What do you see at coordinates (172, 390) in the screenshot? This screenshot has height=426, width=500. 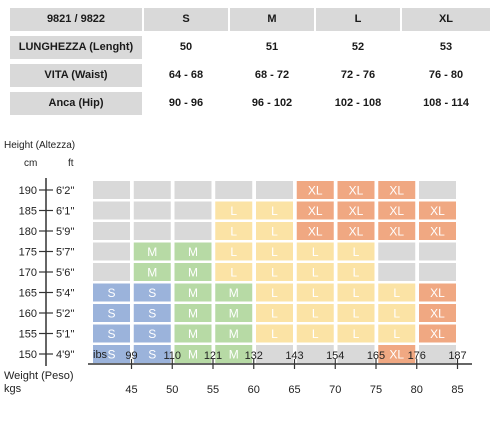 I see `x-tick-label-kg: 50` at bounding box center [172, 390].